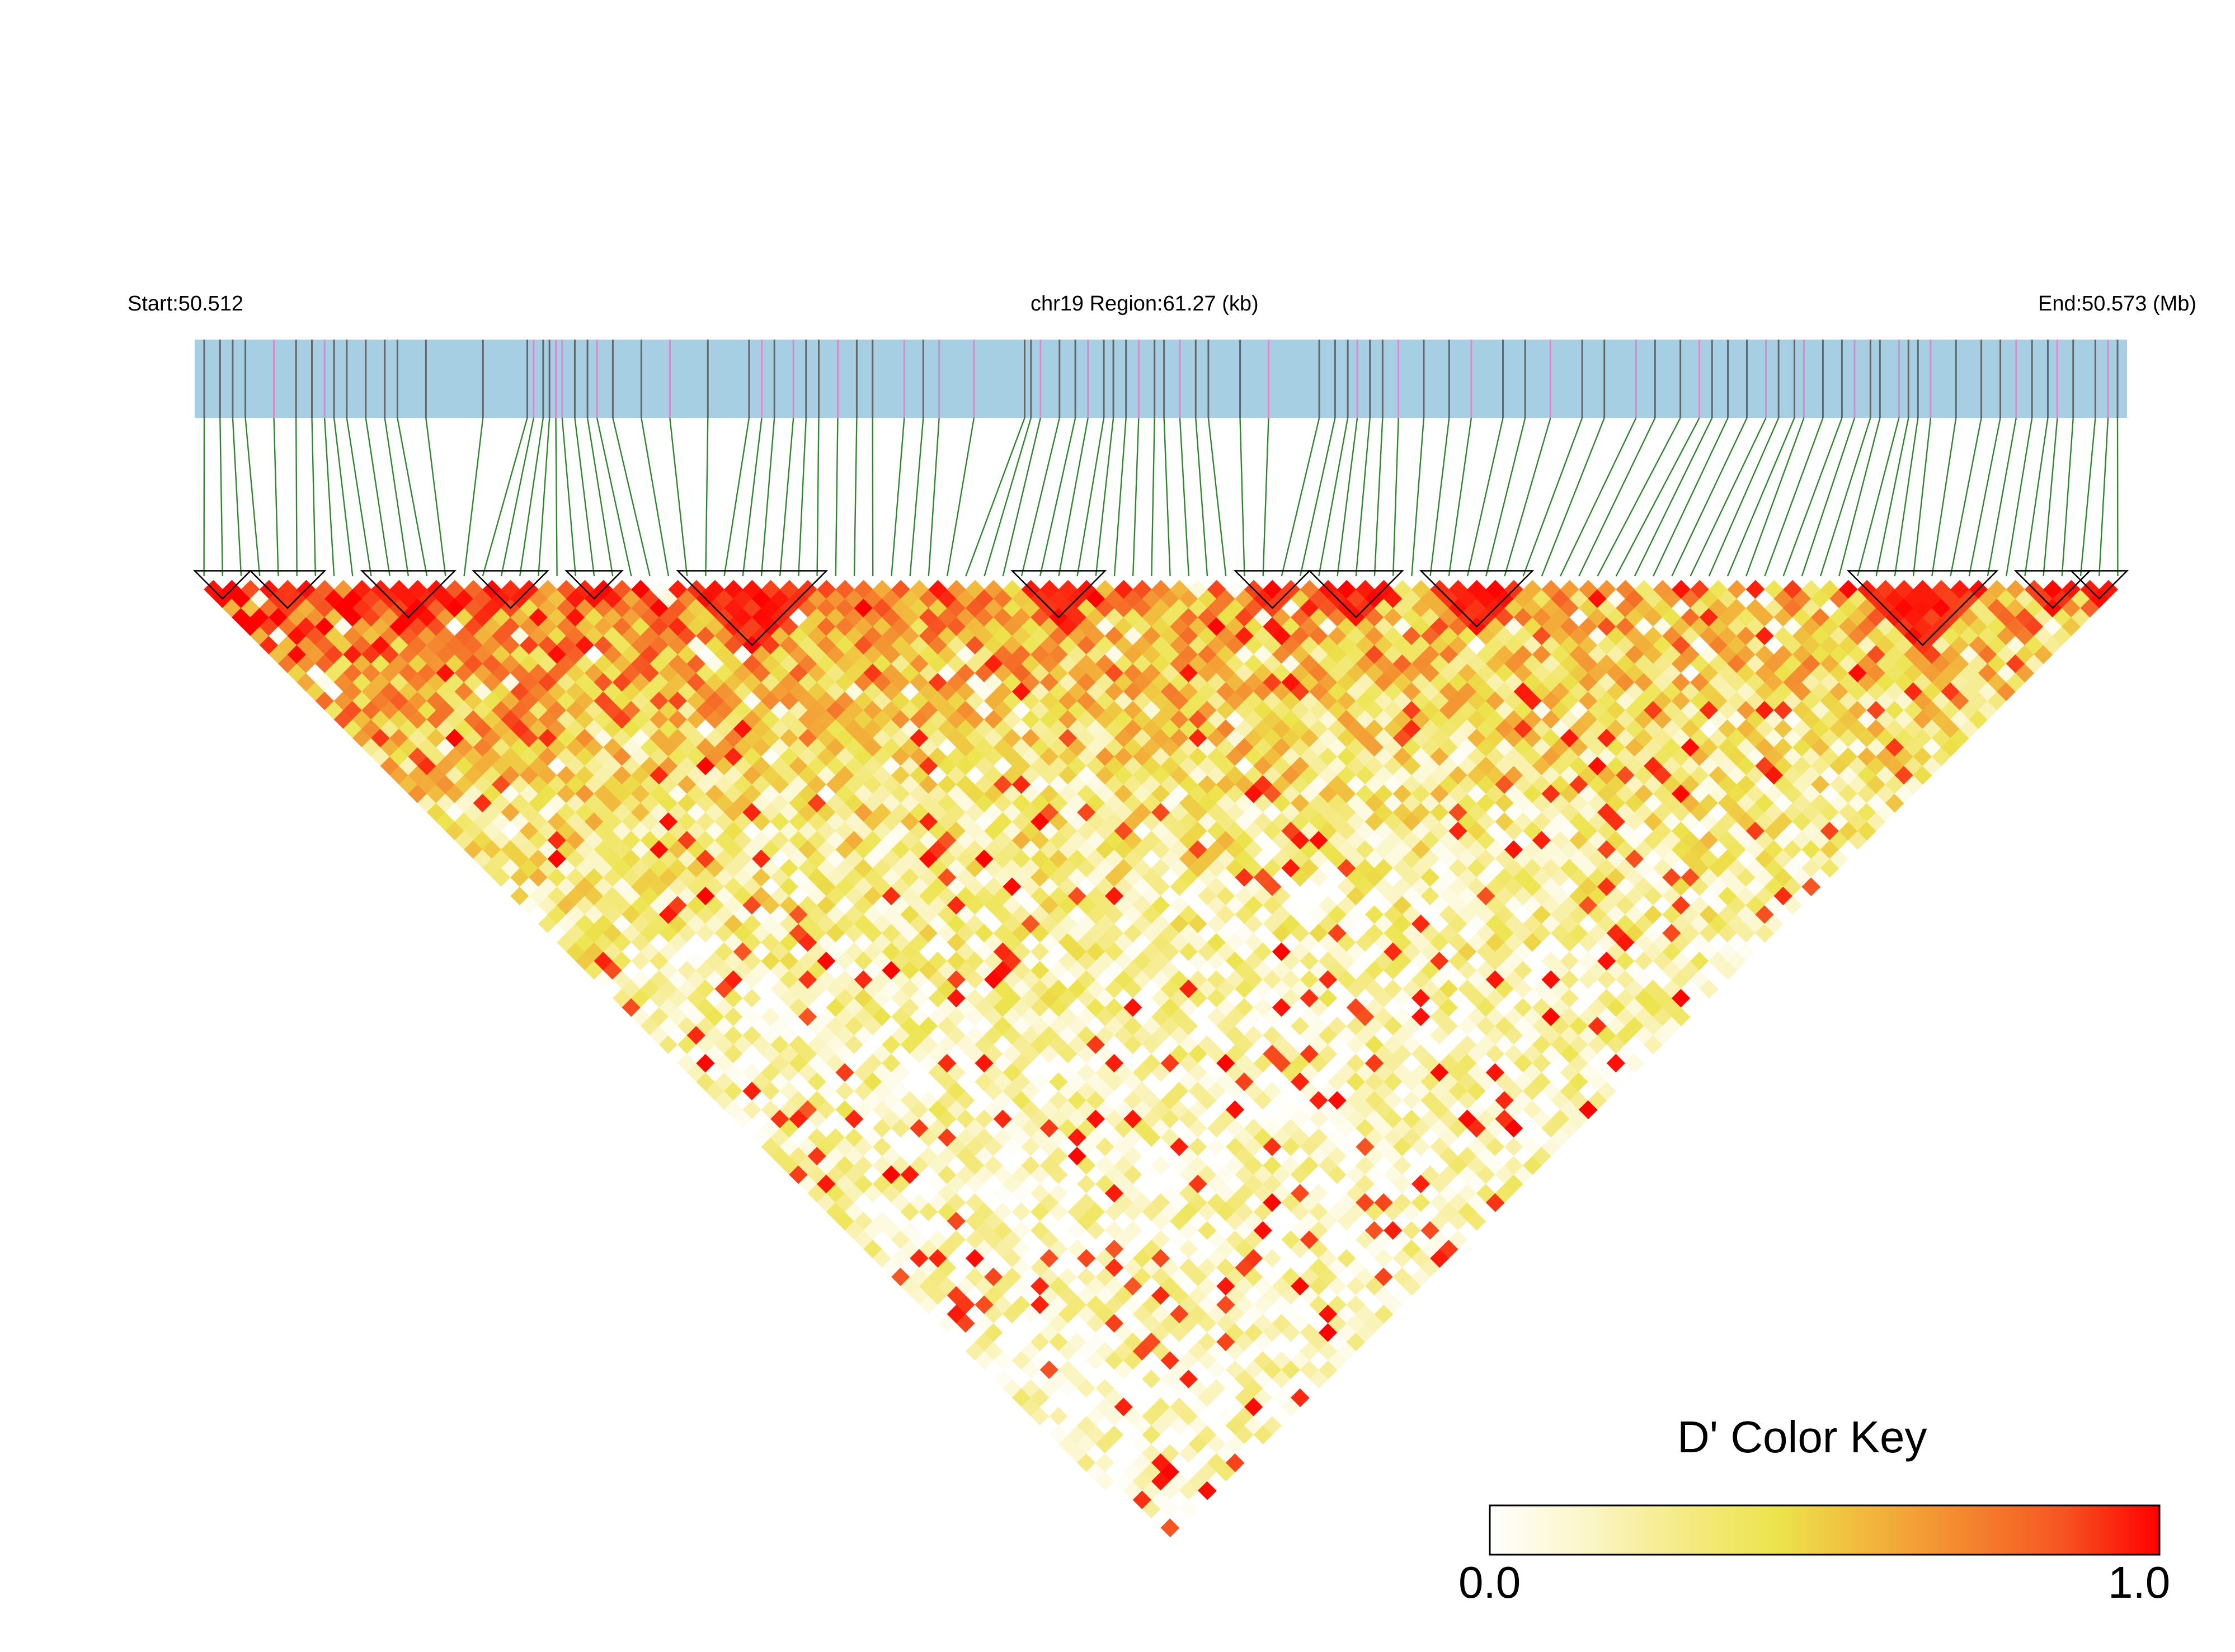 The width and height of the screenshot is (2235, 1652). What do you see at coordinates (1161, 497) in the screenshot?
I see `snp-connector-lines` at bounding box center [1161, 497].